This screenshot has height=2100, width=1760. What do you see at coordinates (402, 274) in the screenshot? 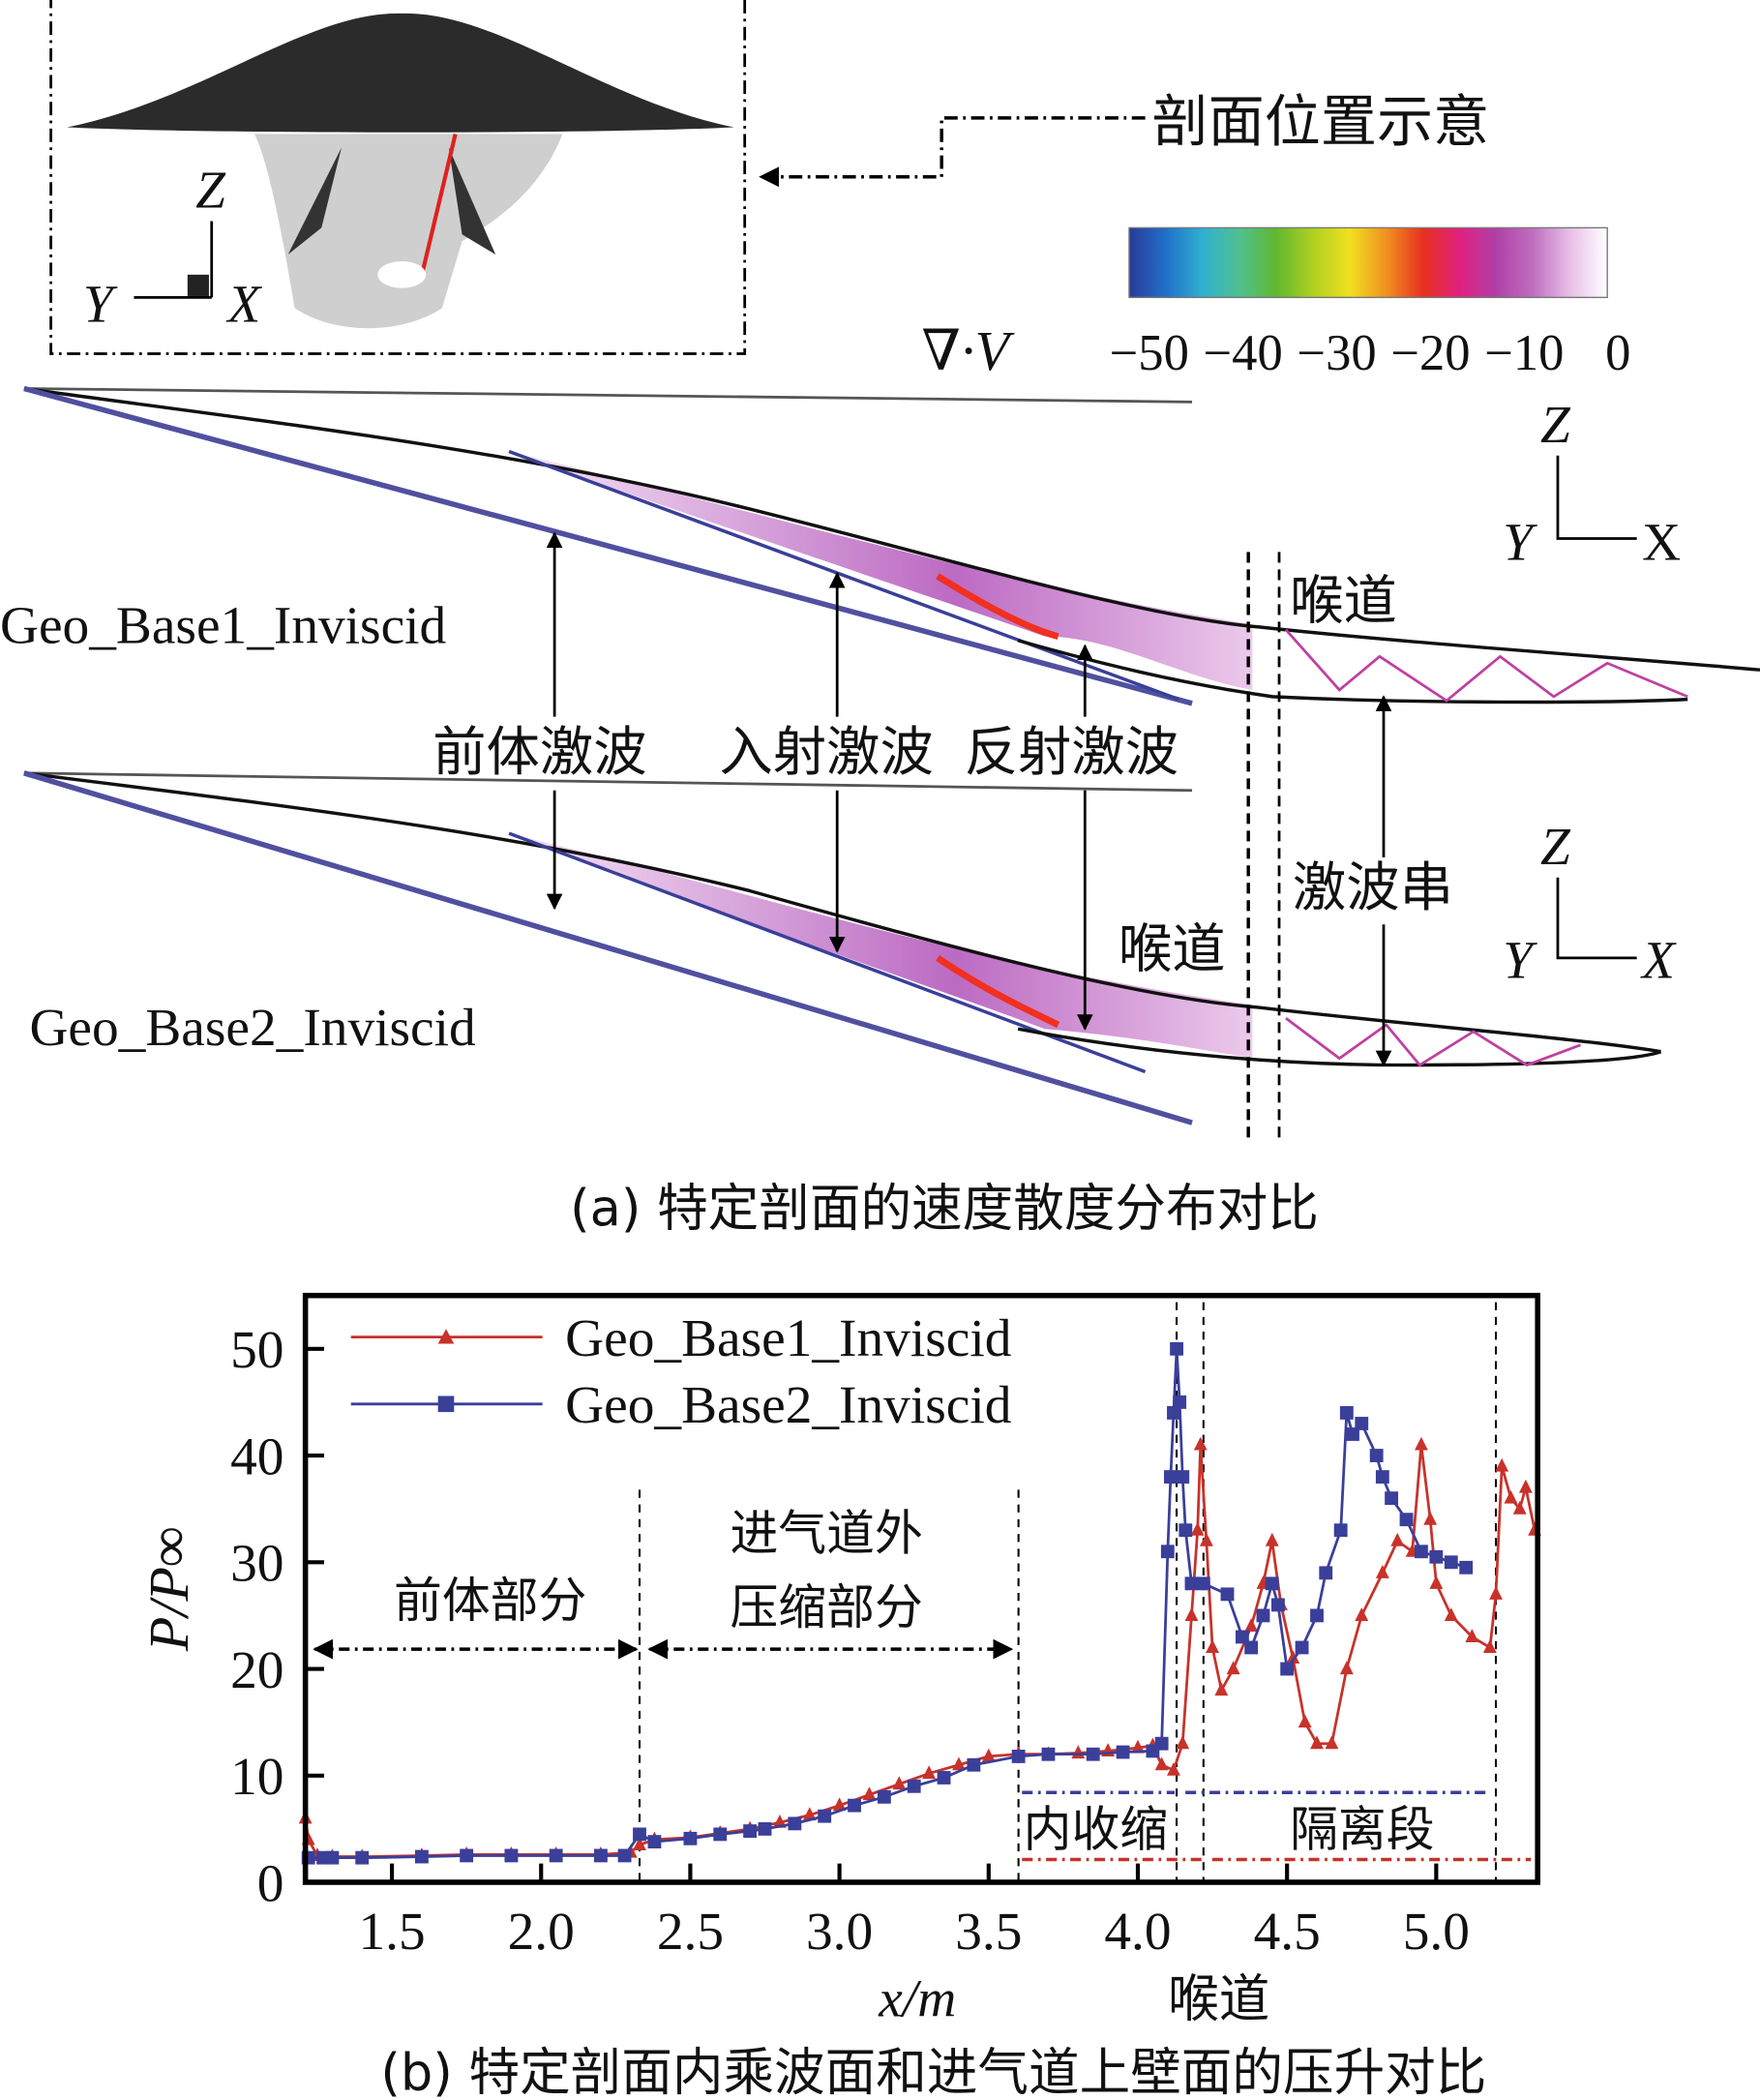
I see `intake-exit` at bounding box center [402, 274].